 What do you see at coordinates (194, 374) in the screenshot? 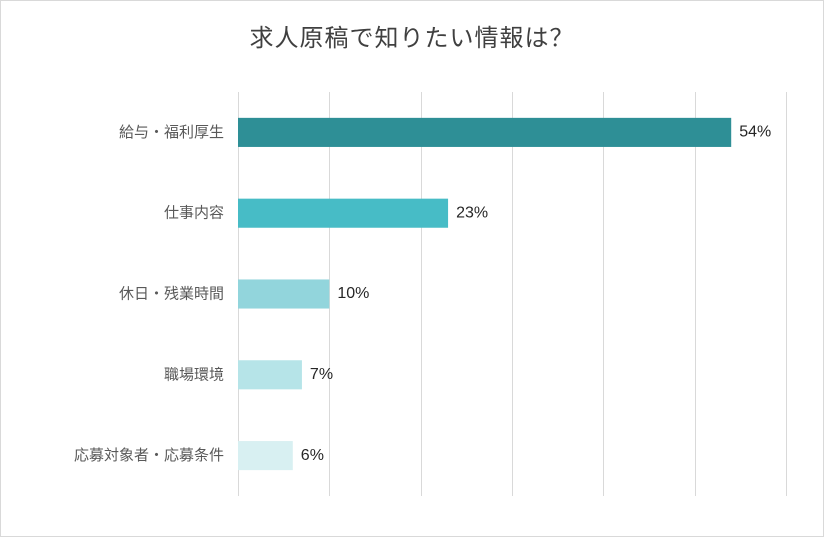
I see `category-label: 職場環境` at bounding box center [194, 374].